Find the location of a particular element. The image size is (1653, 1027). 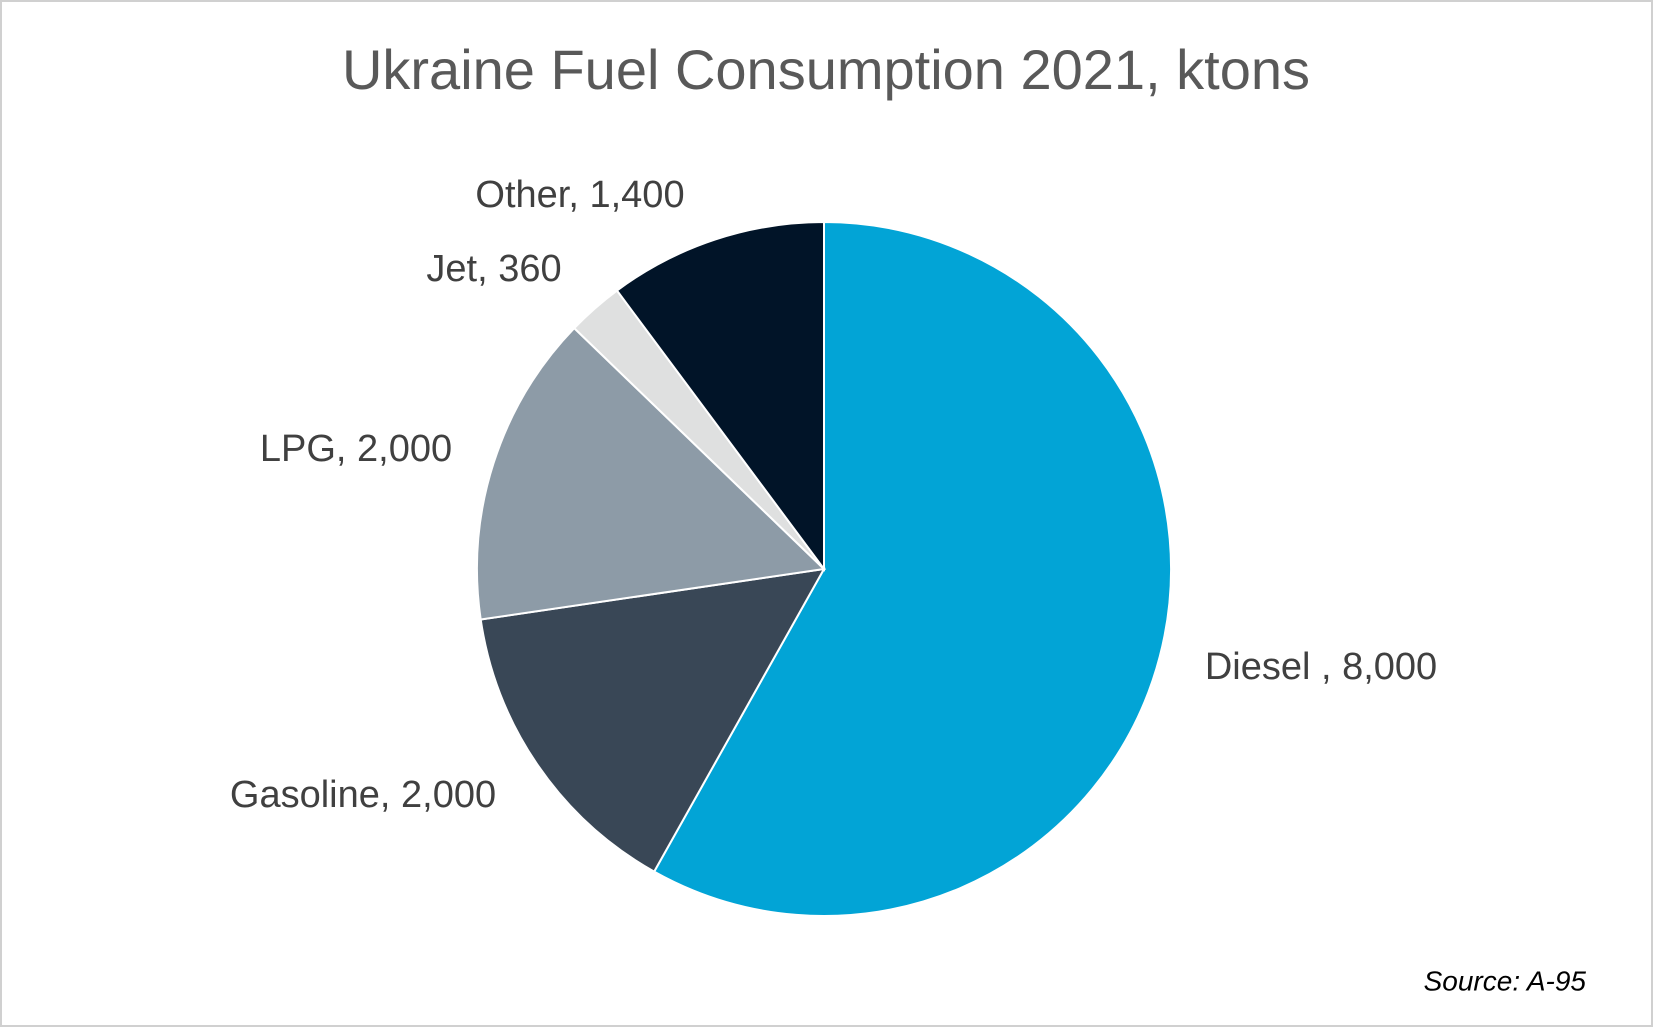

label-category: Gasoline is located at coordinates (305, 795).